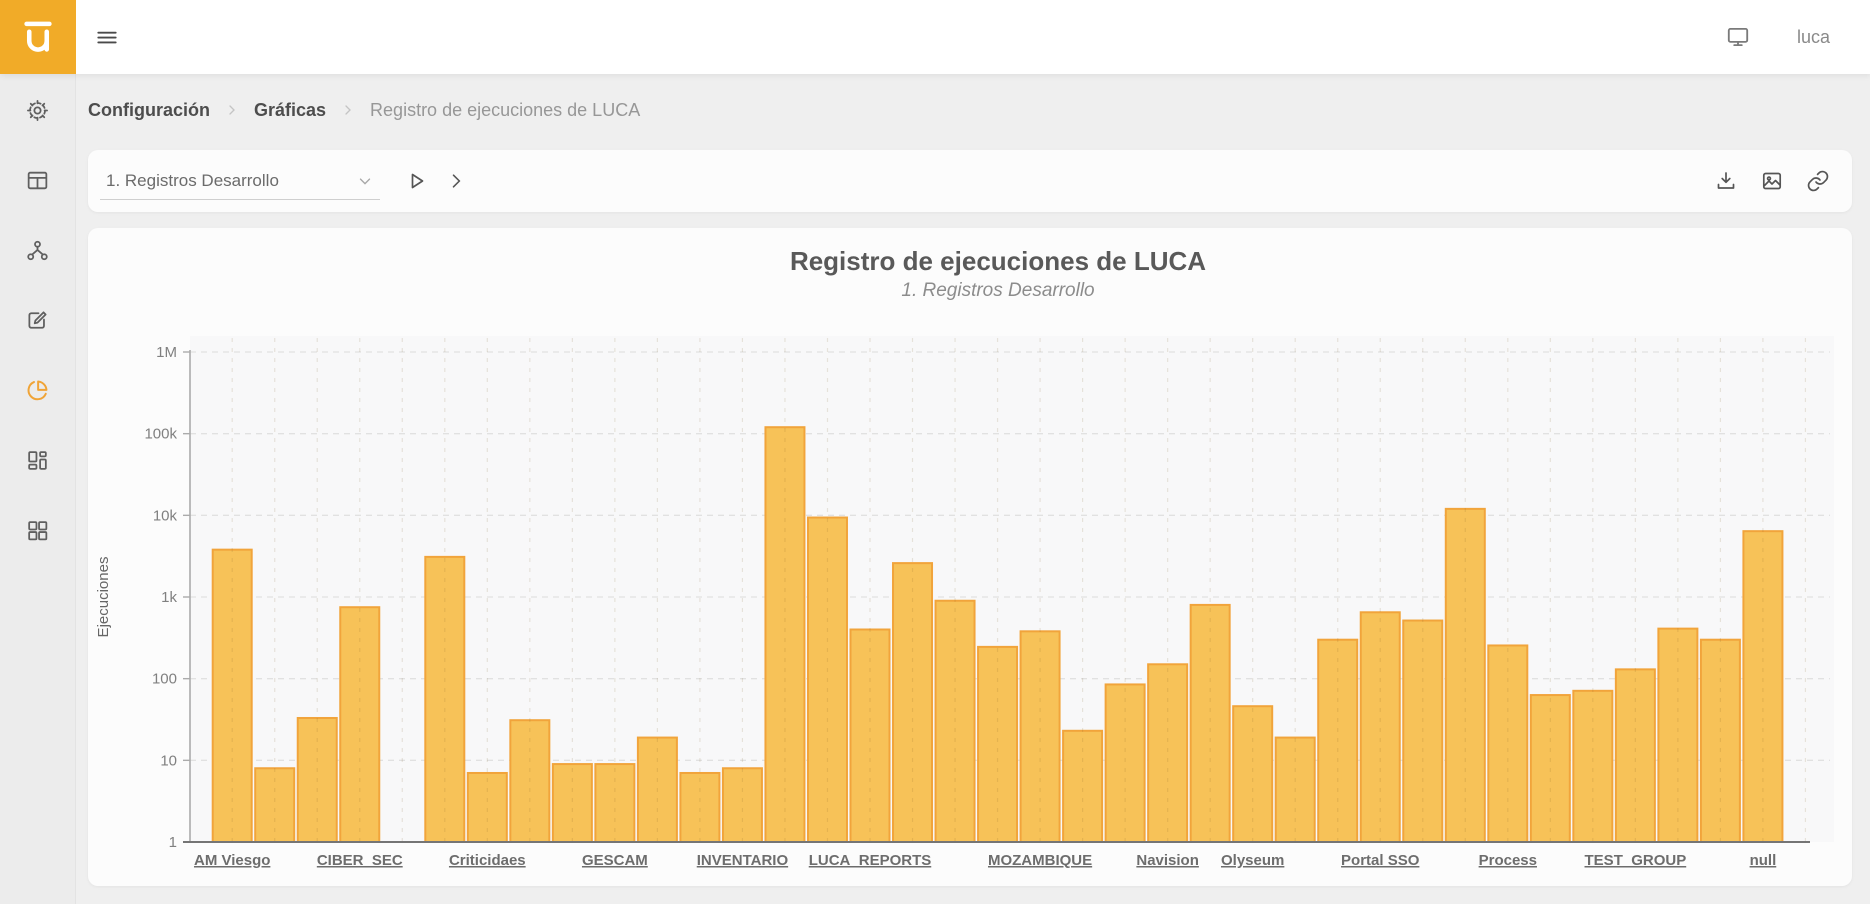  I want to click on pie-chart-icon, so click(37, 390).